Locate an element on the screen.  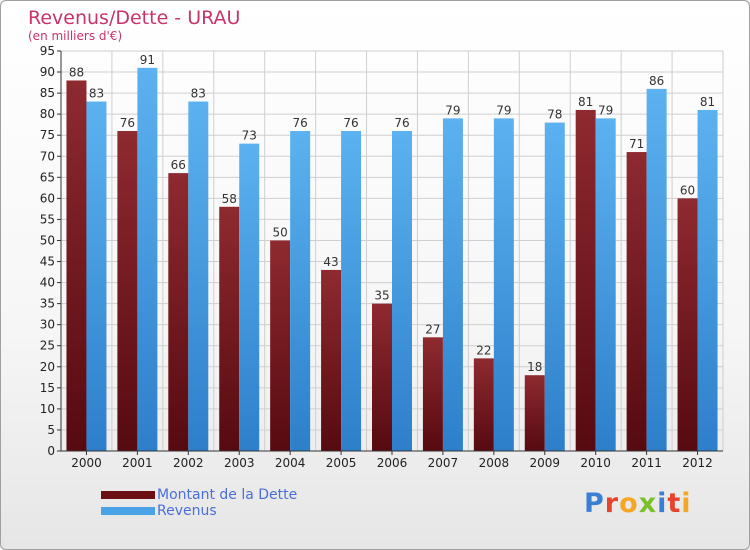
data-label-dette: 71 is located at coordinates (636, 144).